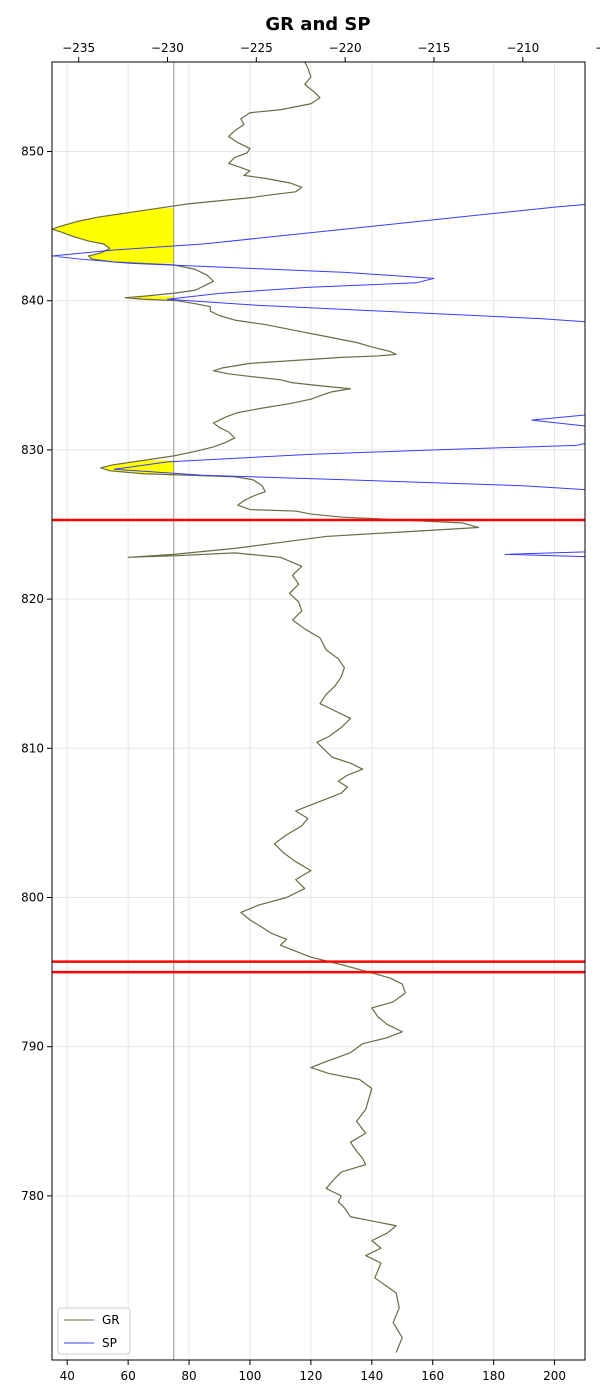 This screenshot has height=1400, width=600. Describe the element at coordinates (113, 236) in the screenshot. I see `gr-fill-area` at that location.